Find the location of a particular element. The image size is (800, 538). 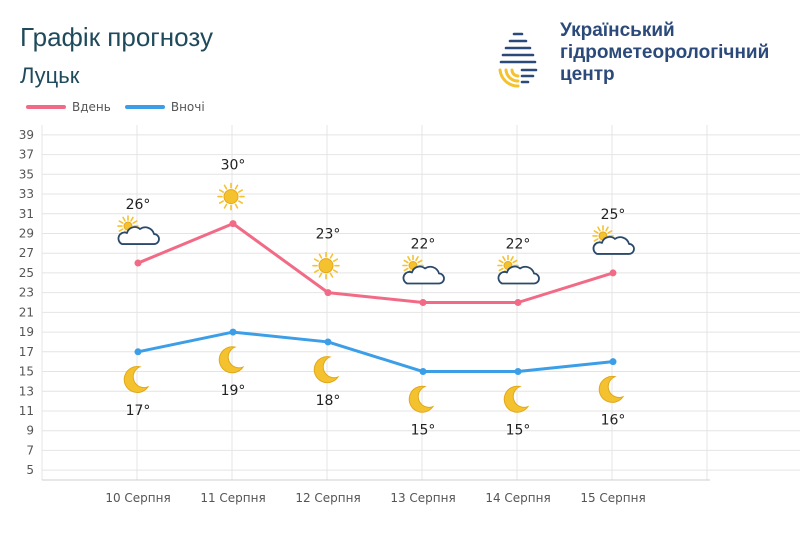

org-name-line3: центр is located at coordinates (587, 74).